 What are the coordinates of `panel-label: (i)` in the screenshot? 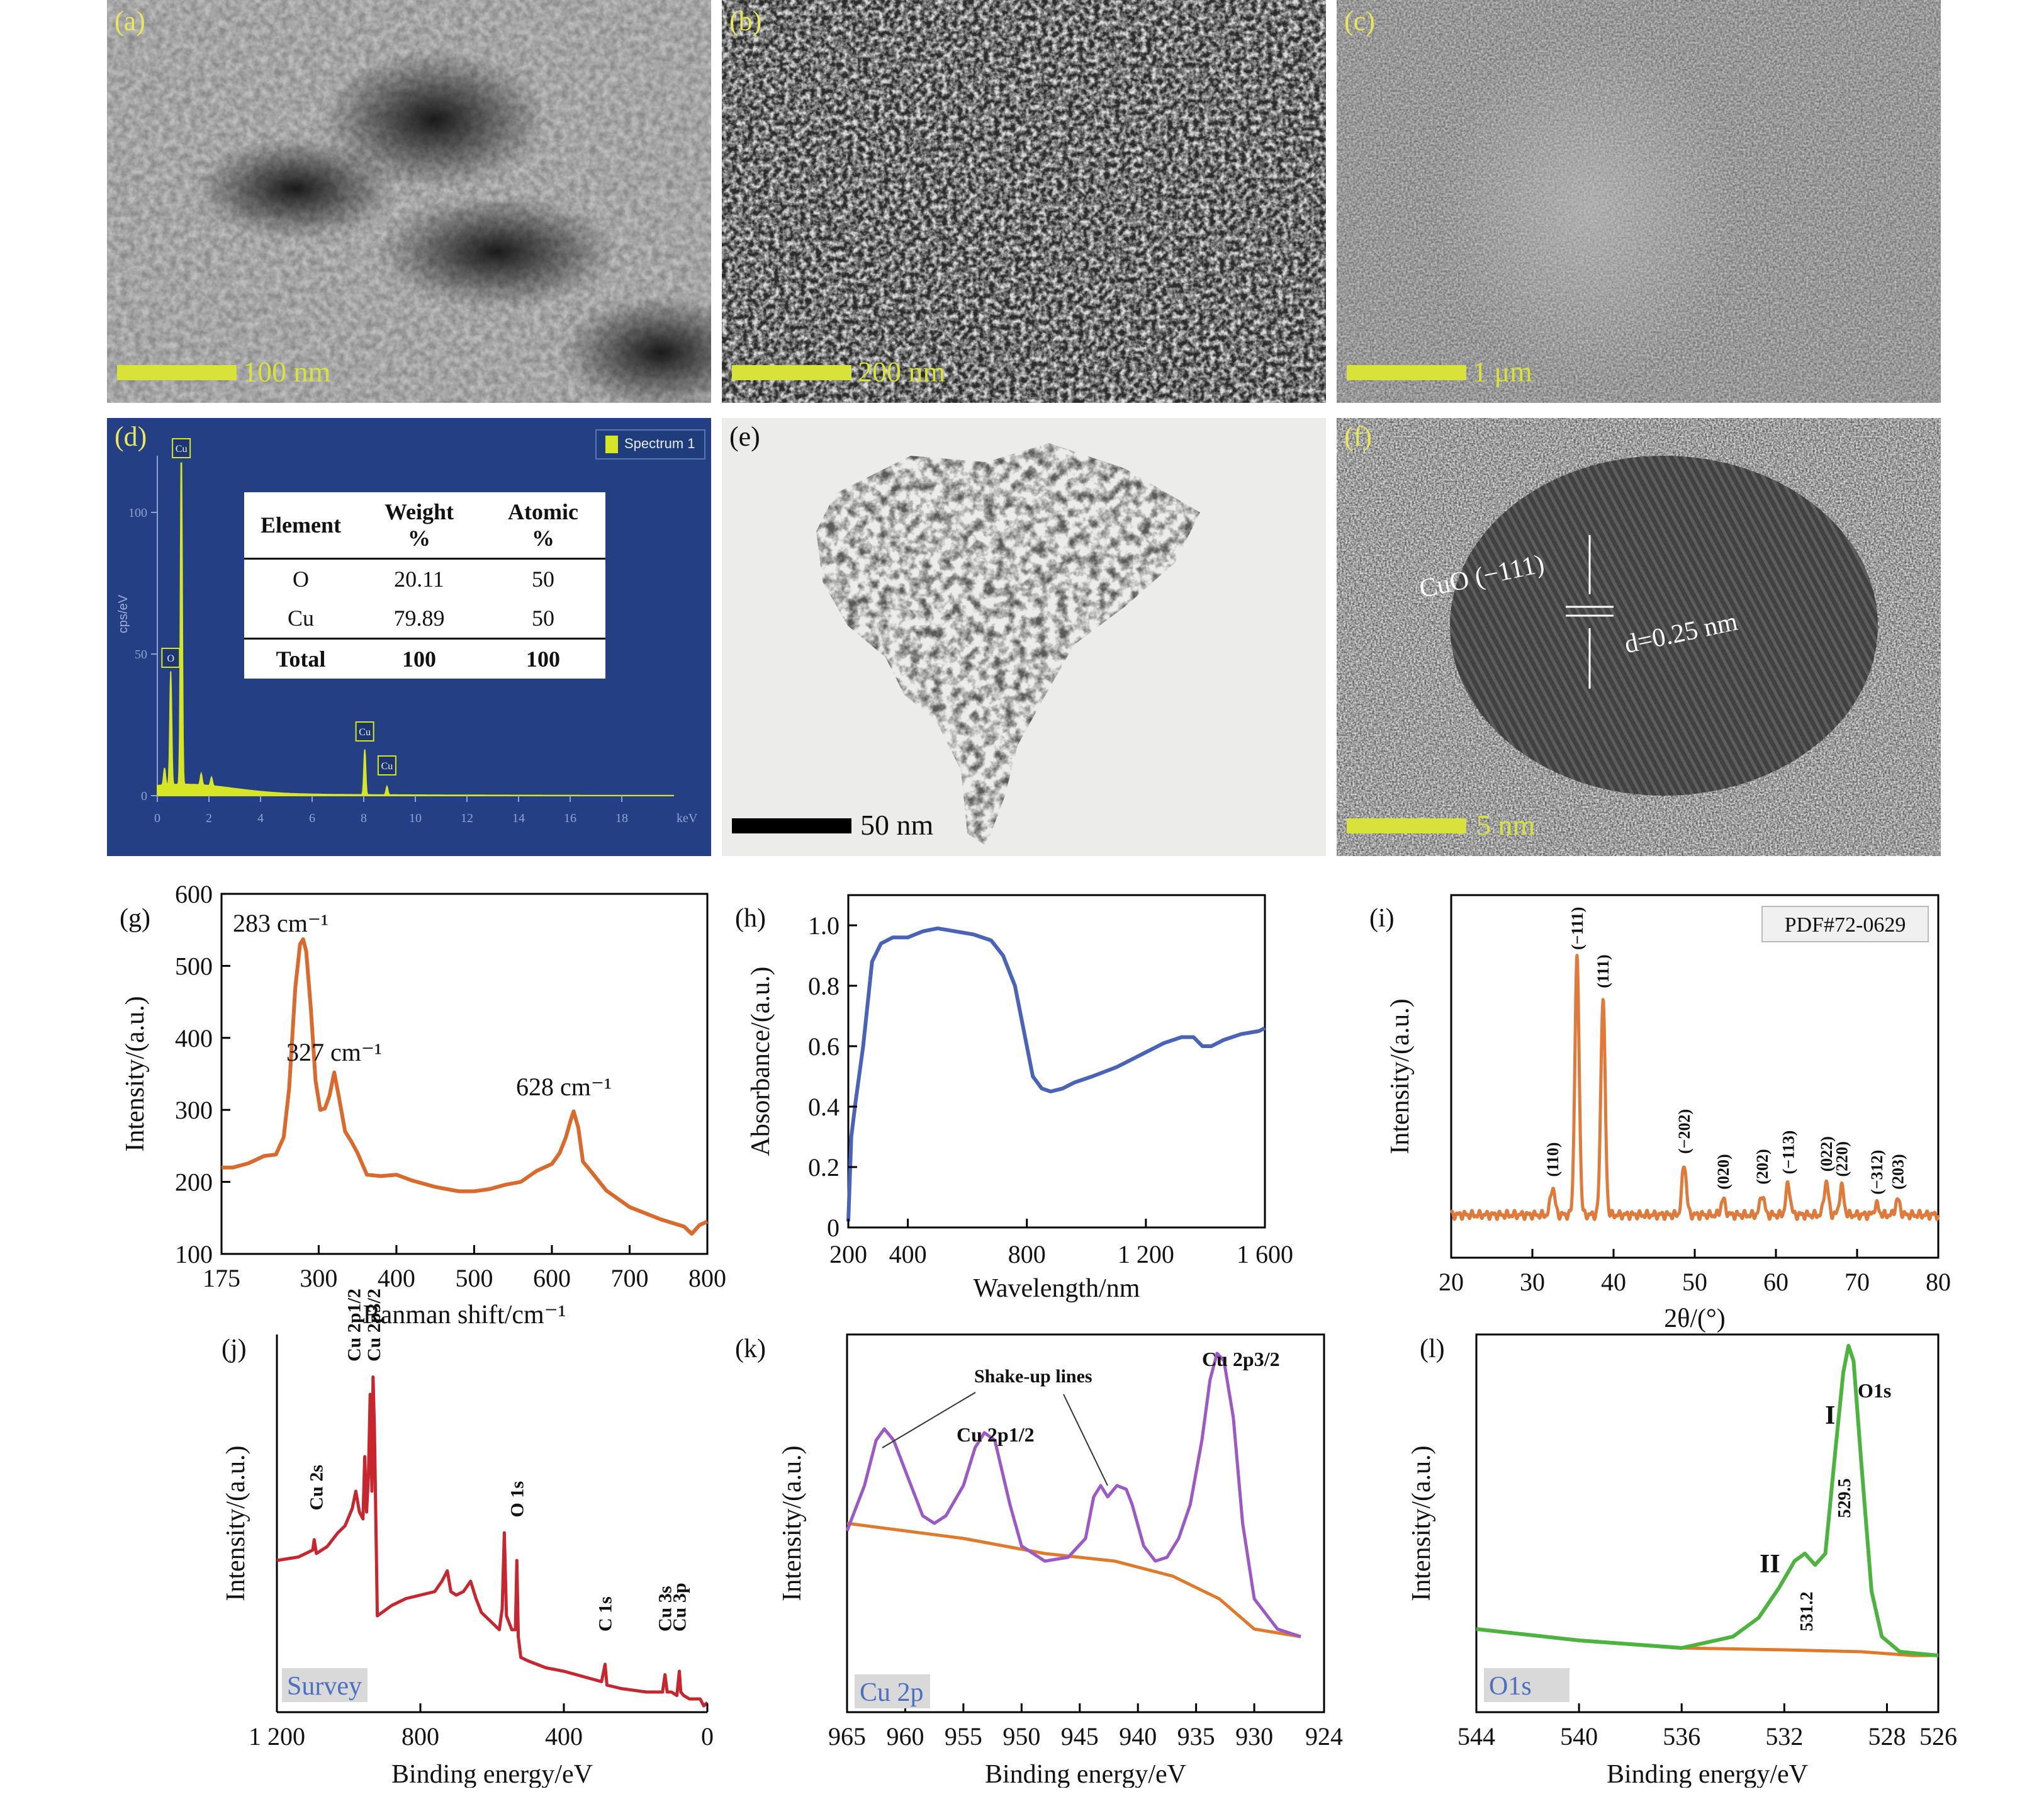 It's located at (1382, 918).